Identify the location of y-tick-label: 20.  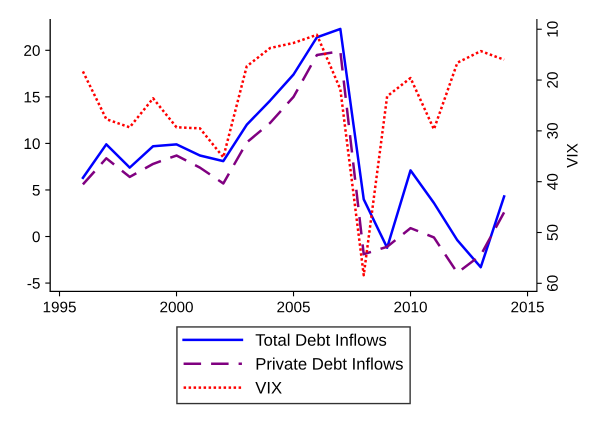
(32, 50).